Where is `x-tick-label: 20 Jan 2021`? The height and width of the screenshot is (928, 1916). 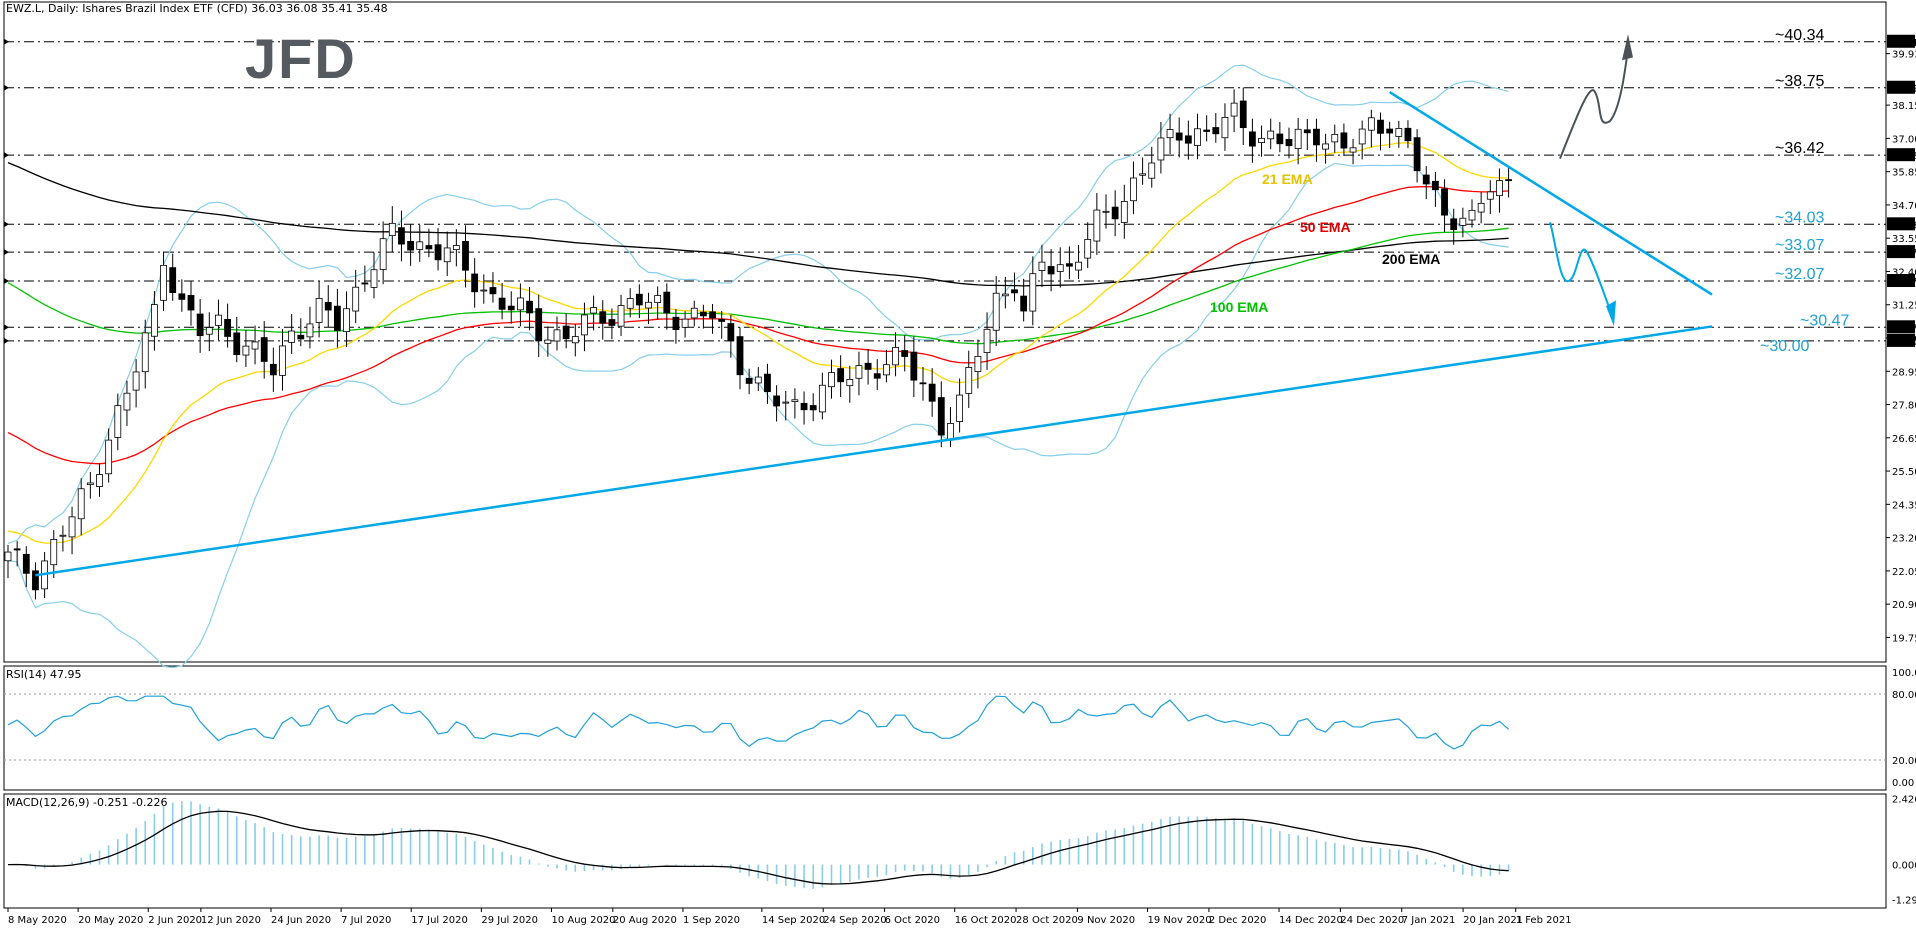
x-tick-label: 20 Jan 2021 is located at coordinates (1493, 920).